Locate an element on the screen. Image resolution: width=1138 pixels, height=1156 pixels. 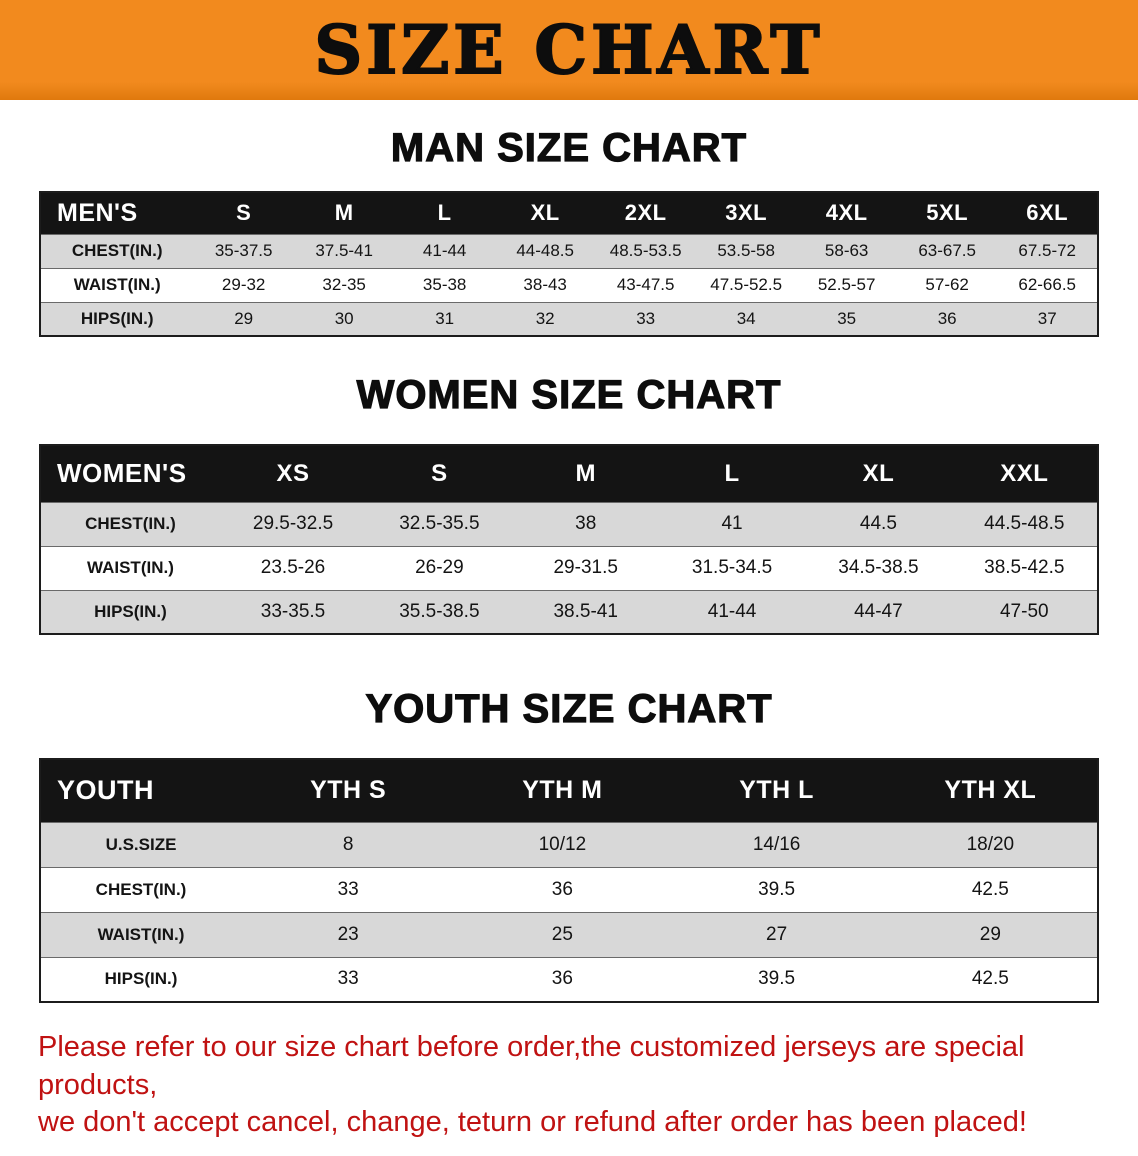
size-value: 62-66.5 is located at coordinates (1047, 284).